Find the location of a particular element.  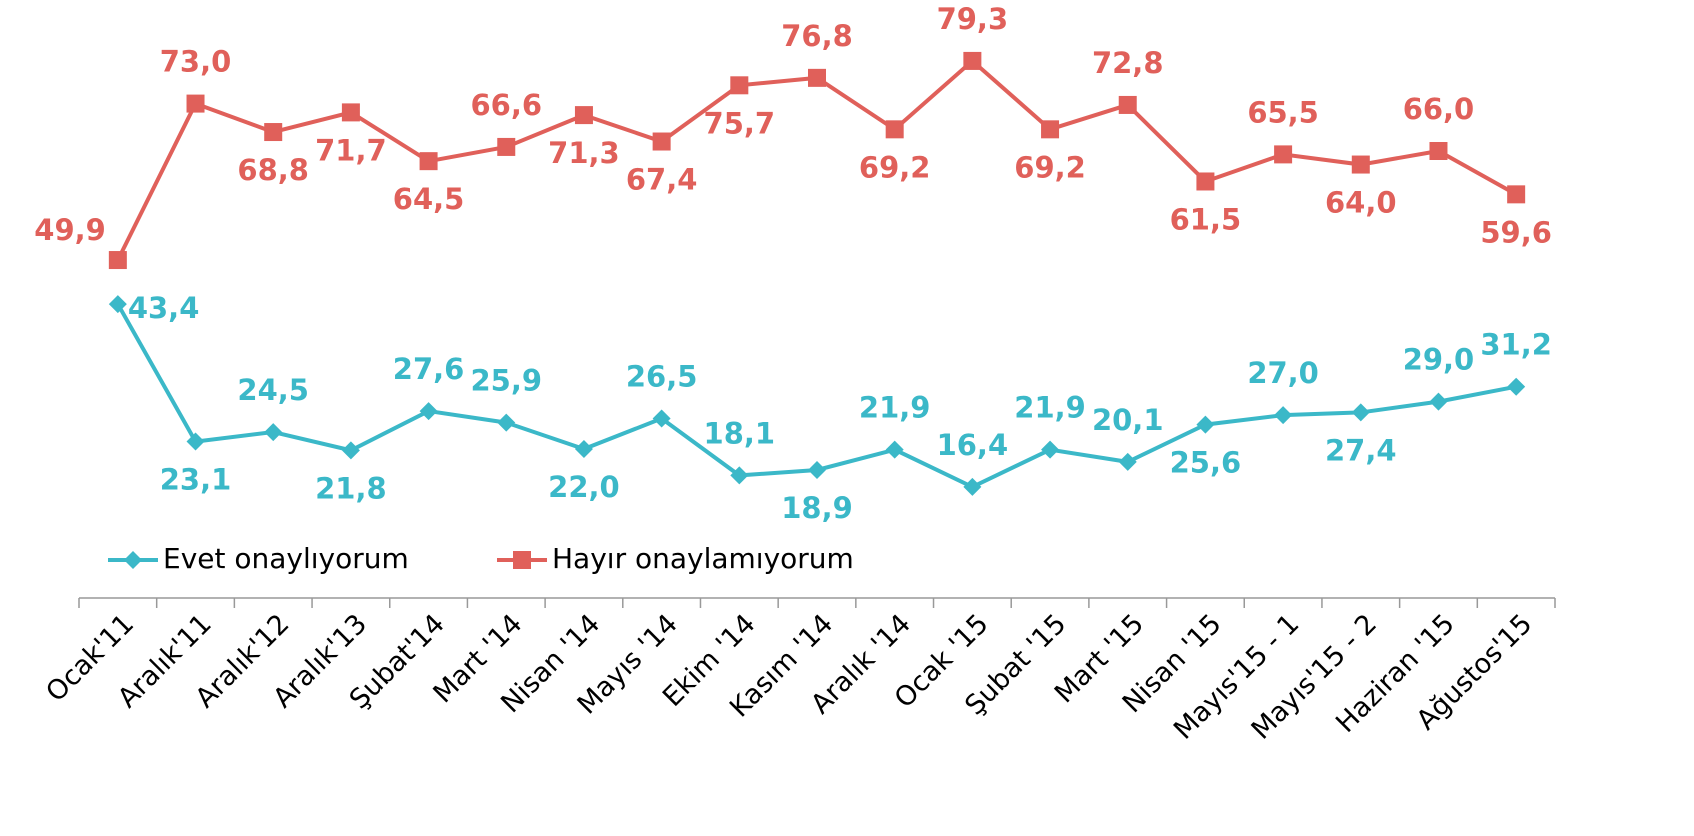

data-label: 59,6 is located at coordinates (1516, 232).